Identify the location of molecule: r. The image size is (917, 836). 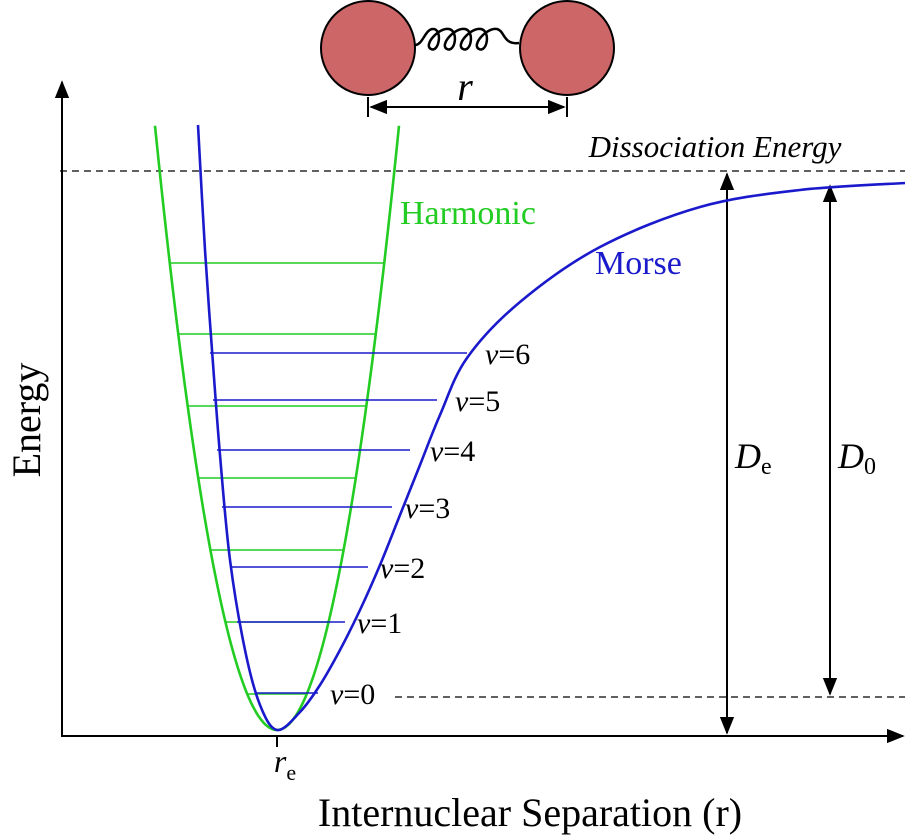
(467, 58).